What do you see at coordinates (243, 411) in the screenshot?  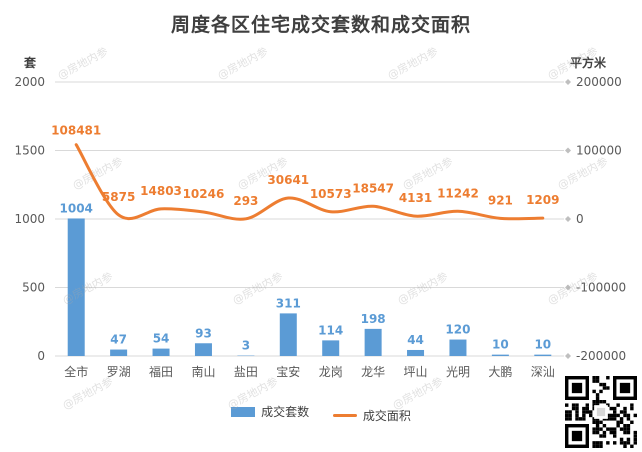 I see `legend-swatch-bar` at bounding box center [243, 411].